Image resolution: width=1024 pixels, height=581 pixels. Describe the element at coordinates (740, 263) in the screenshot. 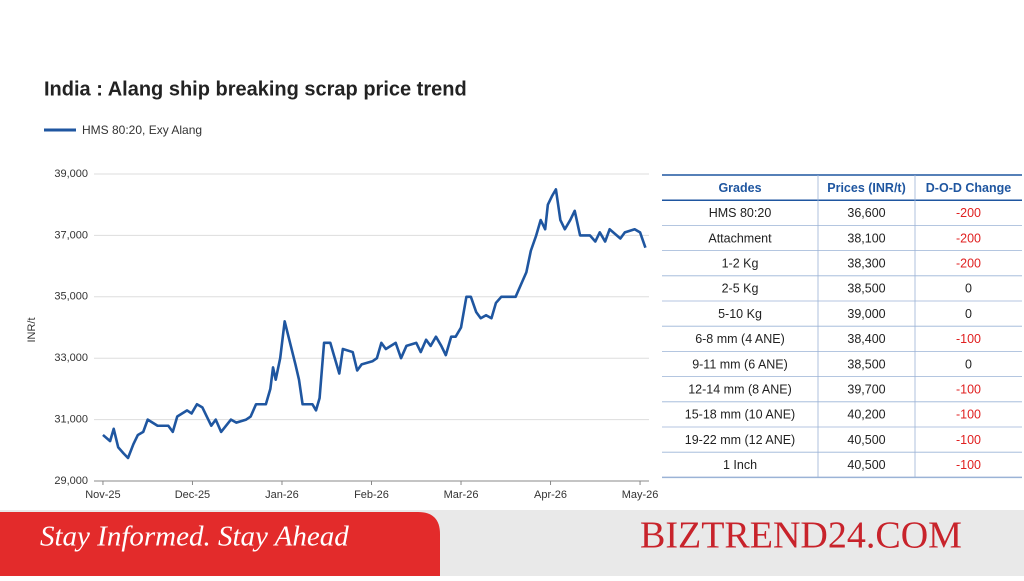

I see `table-cell: 1-2 Kg` at that location.